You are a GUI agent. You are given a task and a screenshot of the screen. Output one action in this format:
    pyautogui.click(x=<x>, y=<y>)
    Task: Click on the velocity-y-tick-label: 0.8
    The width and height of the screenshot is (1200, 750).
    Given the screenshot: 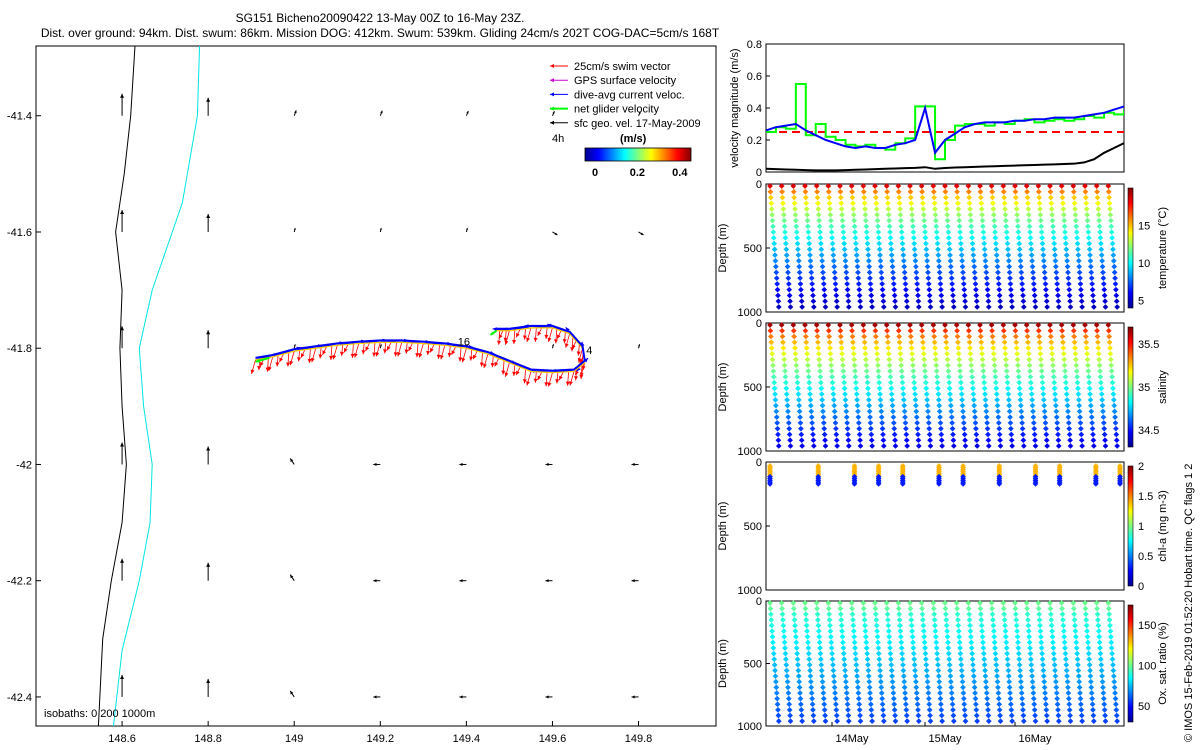 What is the action you would take?
    pyautogui.click(x=754, y=45)
    